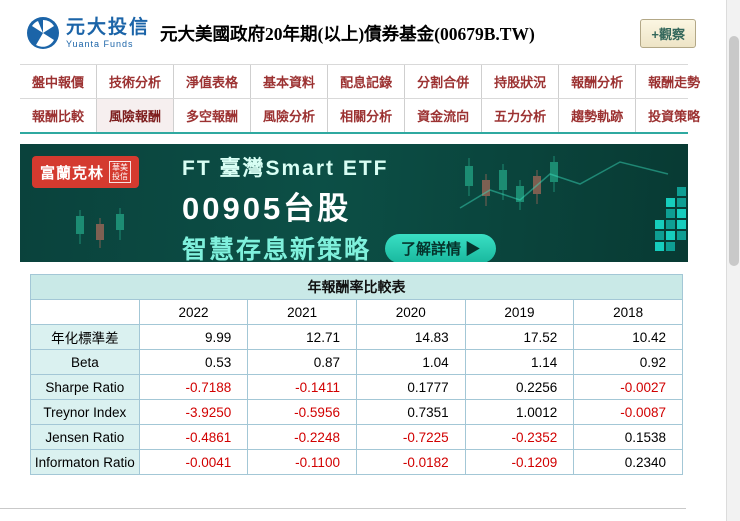 This screenshot has height=521, width=740. What do you see at coordinates (59, 81) in the screenshot?
I see `nav-tab: 盤中報價` at bounding box center [59, 81].